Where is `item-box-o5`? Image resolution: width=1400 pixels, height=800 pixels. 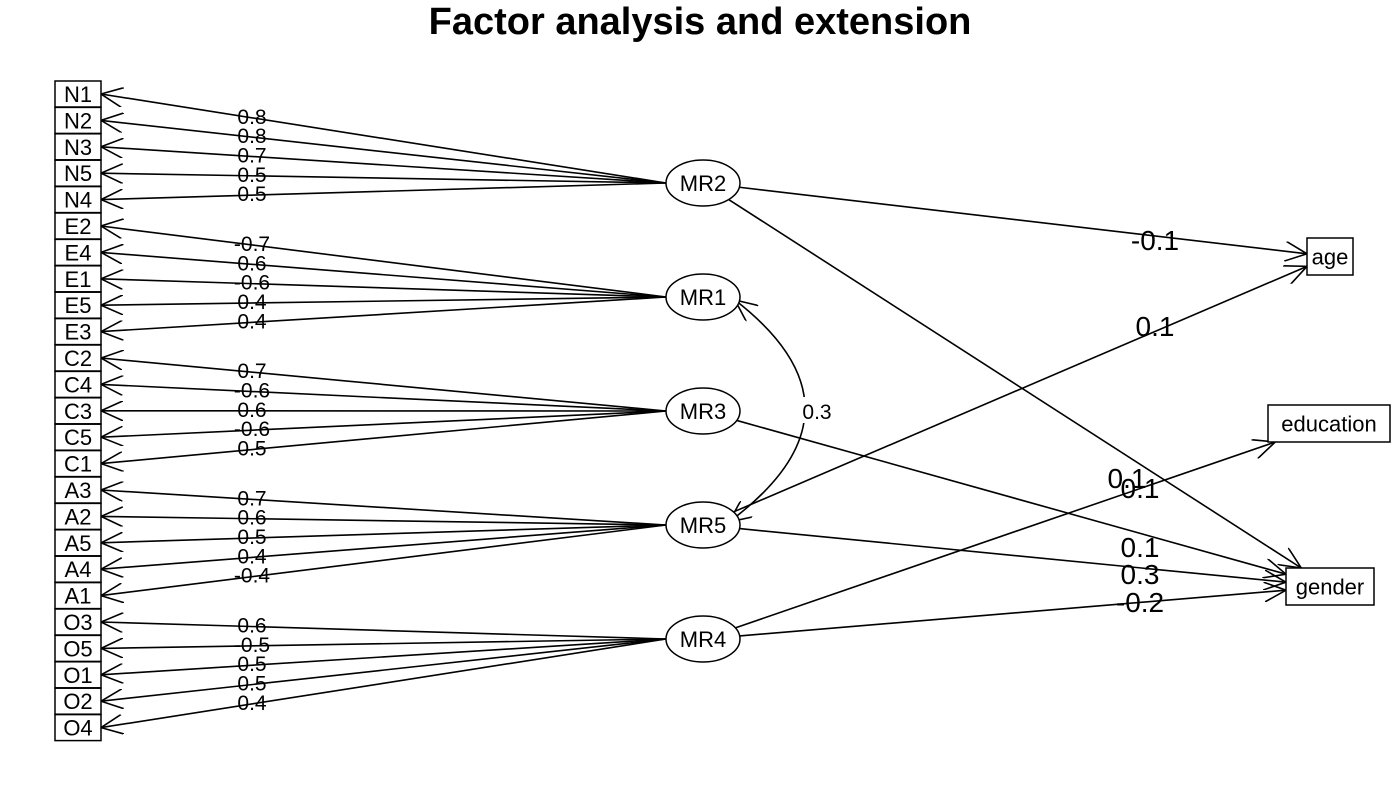
item-box-o5 is located at coordinates (78, 648).